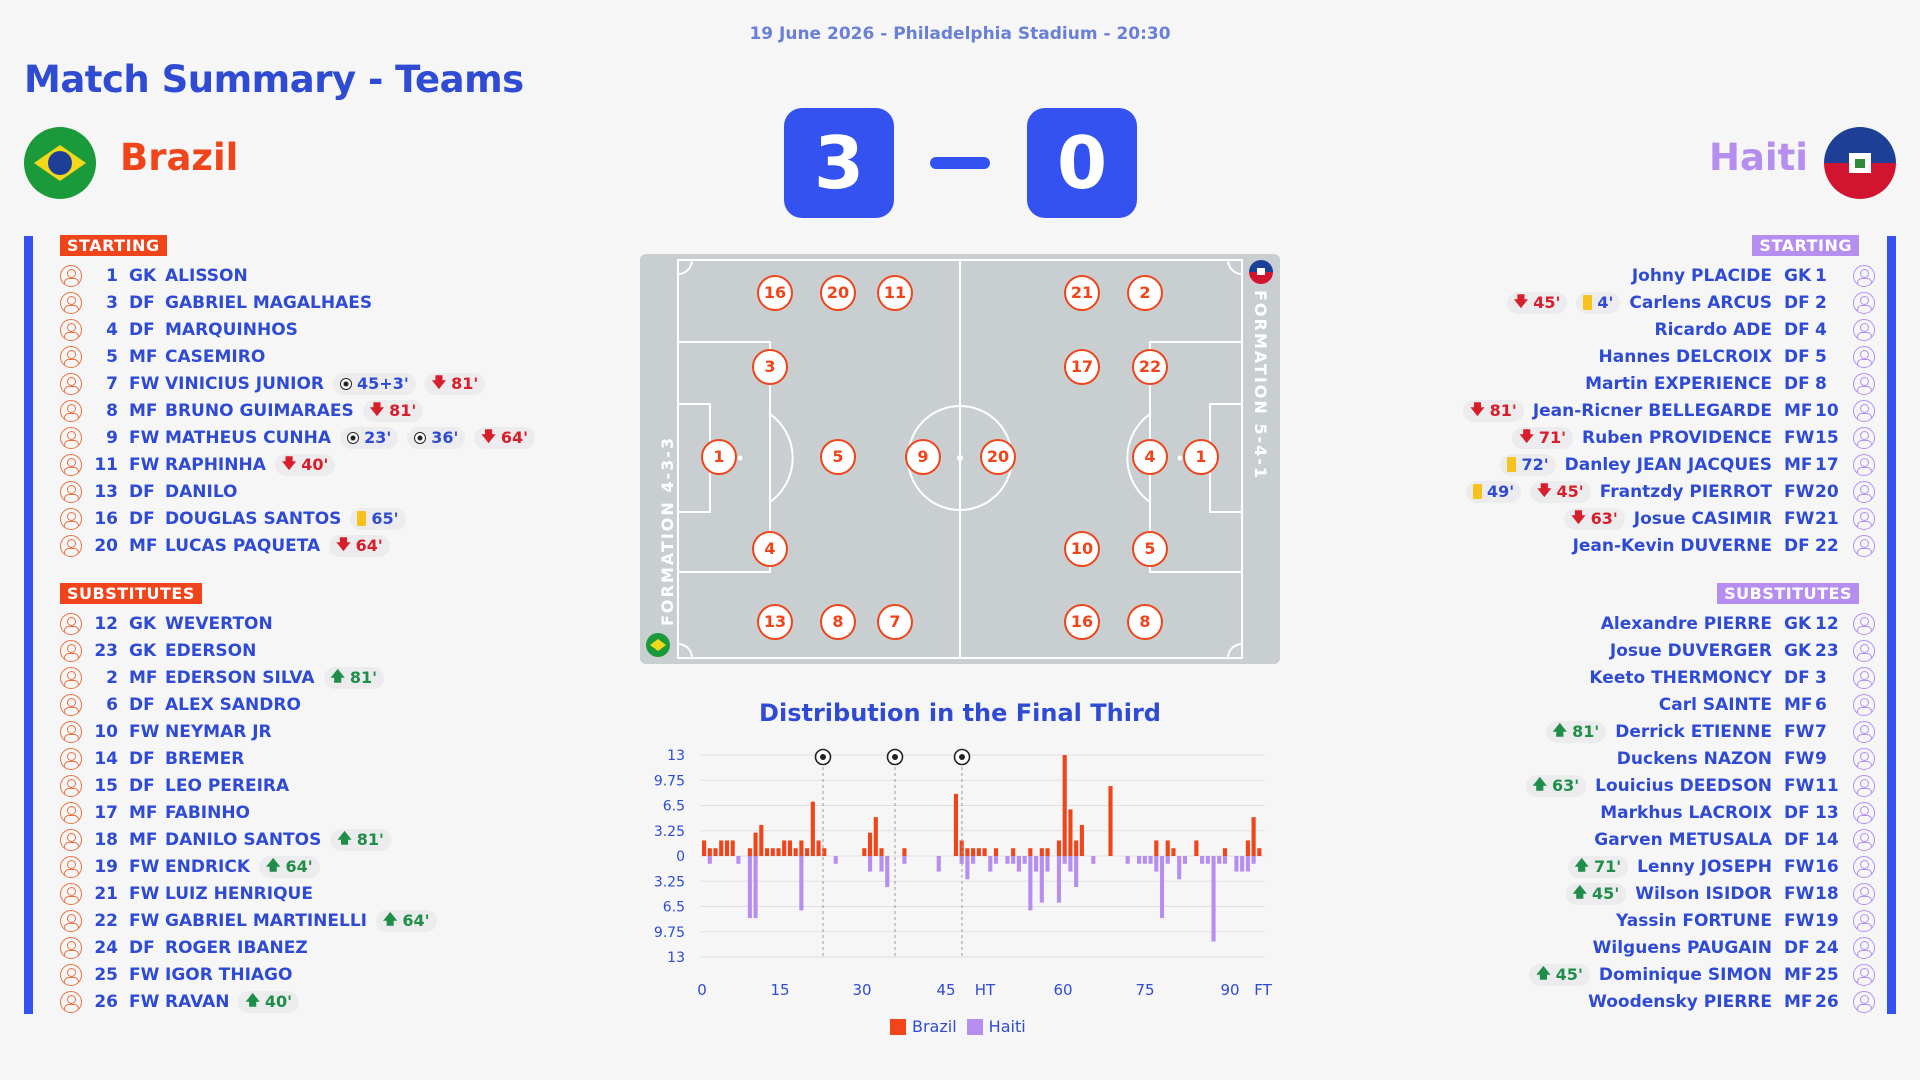 This screenshot has width=1920, height=1080. I want to click on home-player-marquinhos: 4 DF MARQUINHOS, so click(179, 329).